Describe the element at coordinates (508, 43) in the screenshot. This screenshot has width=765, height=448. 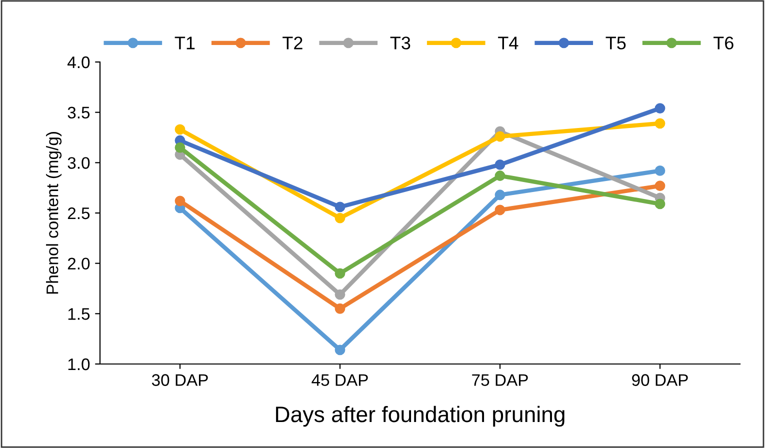
I see `legend-label: T4` at that location.